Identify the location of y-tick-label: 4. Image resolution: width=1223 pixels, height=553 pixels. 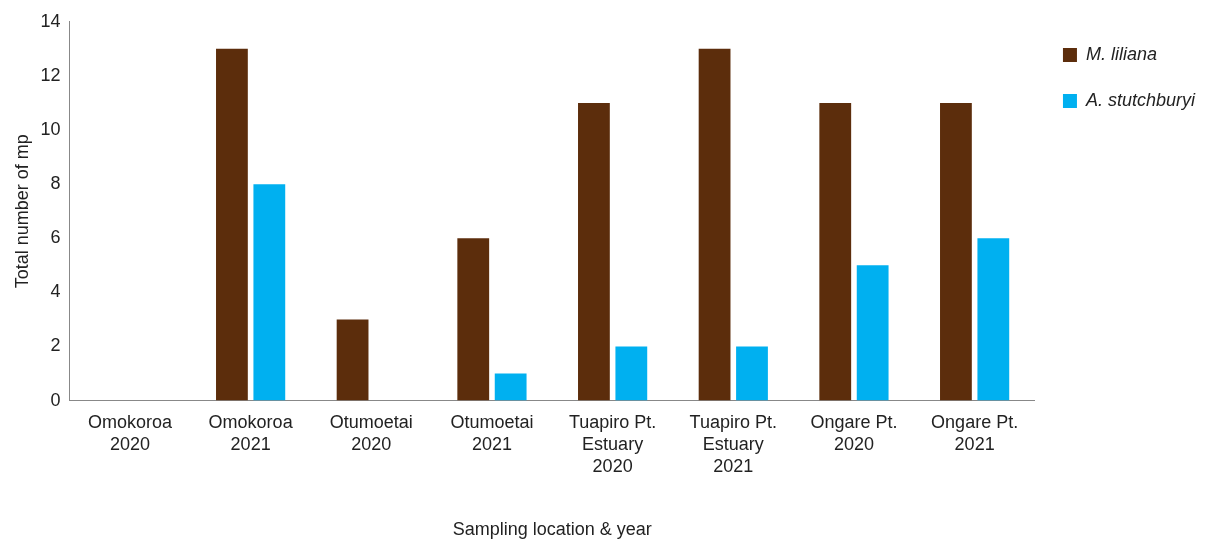
(55, 291).